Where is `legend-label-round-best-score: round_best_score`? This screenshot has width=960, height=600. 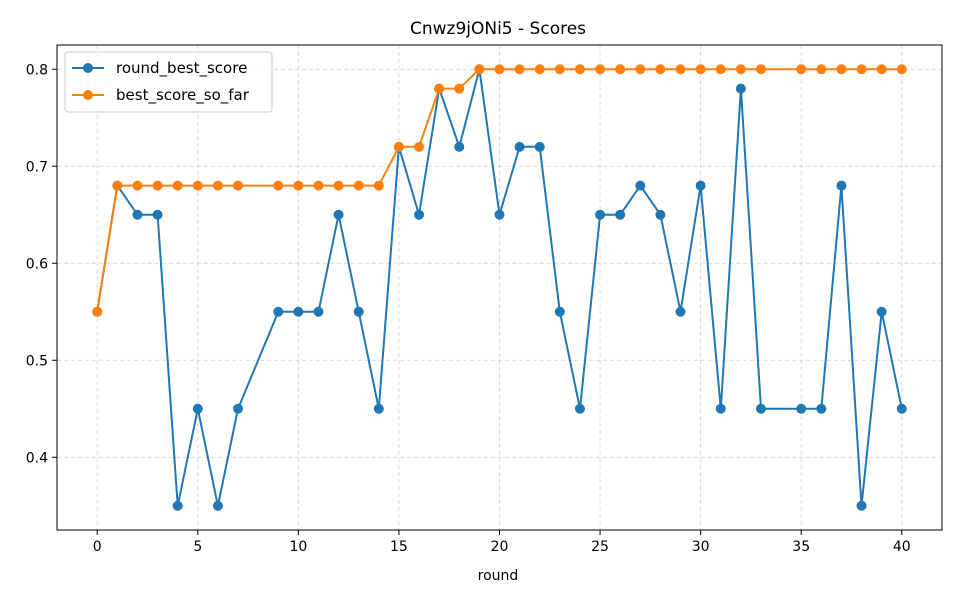
legend-label-round-best-score: round_best_score is located at coordinates (181, 68).